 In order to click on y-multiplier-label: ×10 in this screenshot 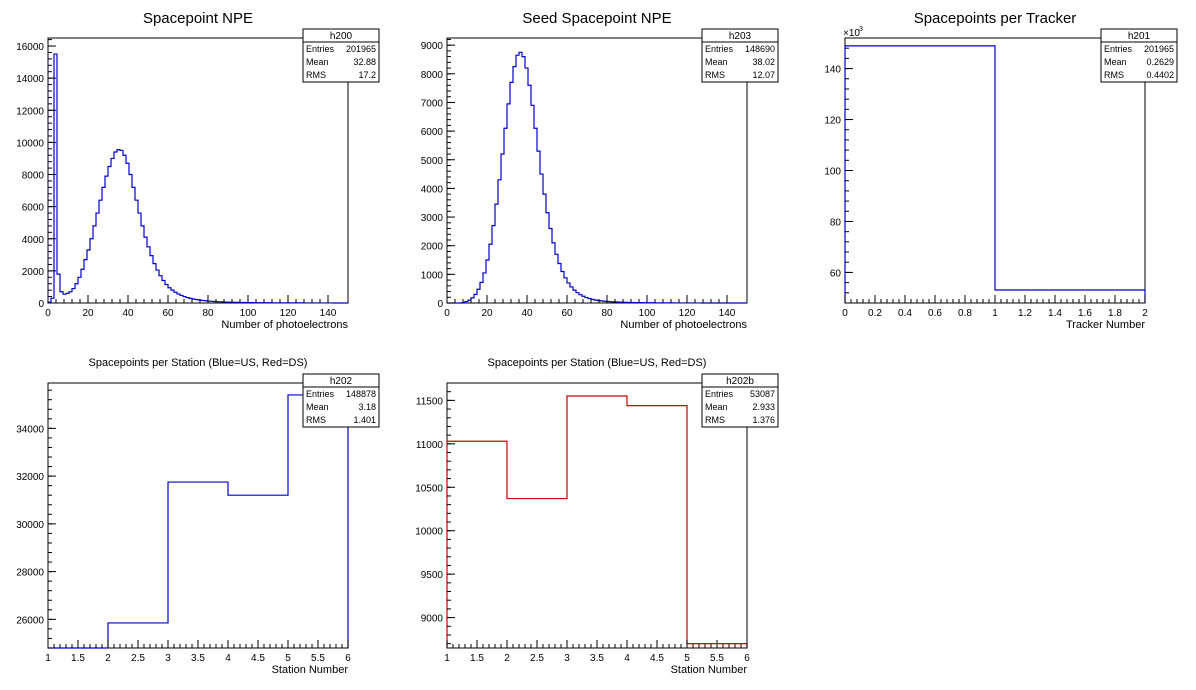, I will do `click(851, 33)`.